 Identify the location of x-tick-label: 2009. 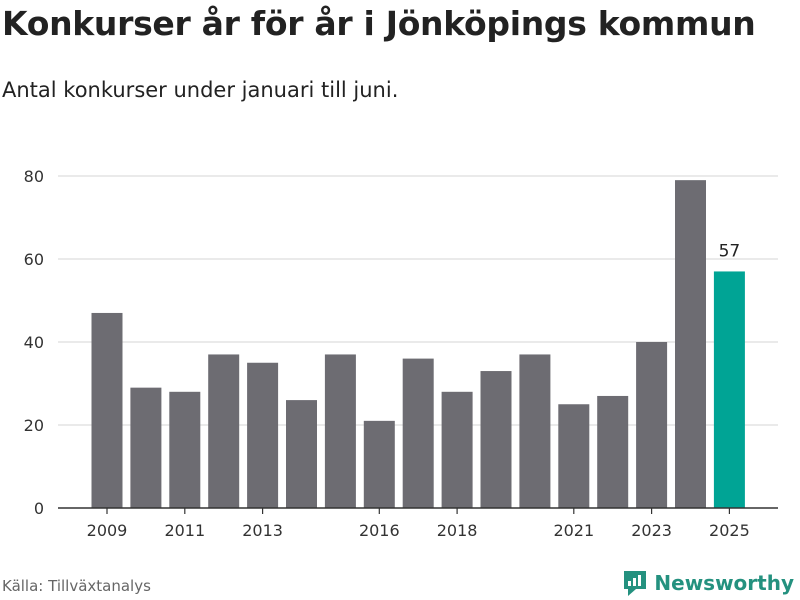
(107, 530).